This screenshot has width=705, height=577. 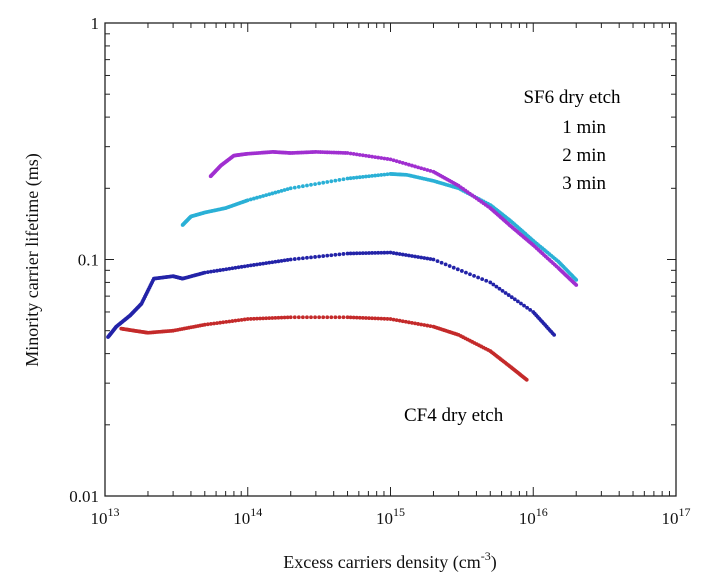 What do you see at coordinates (533, 516) in the screenshot?
I see `x-tick-label: 1016` at bounding box center [533, 516].